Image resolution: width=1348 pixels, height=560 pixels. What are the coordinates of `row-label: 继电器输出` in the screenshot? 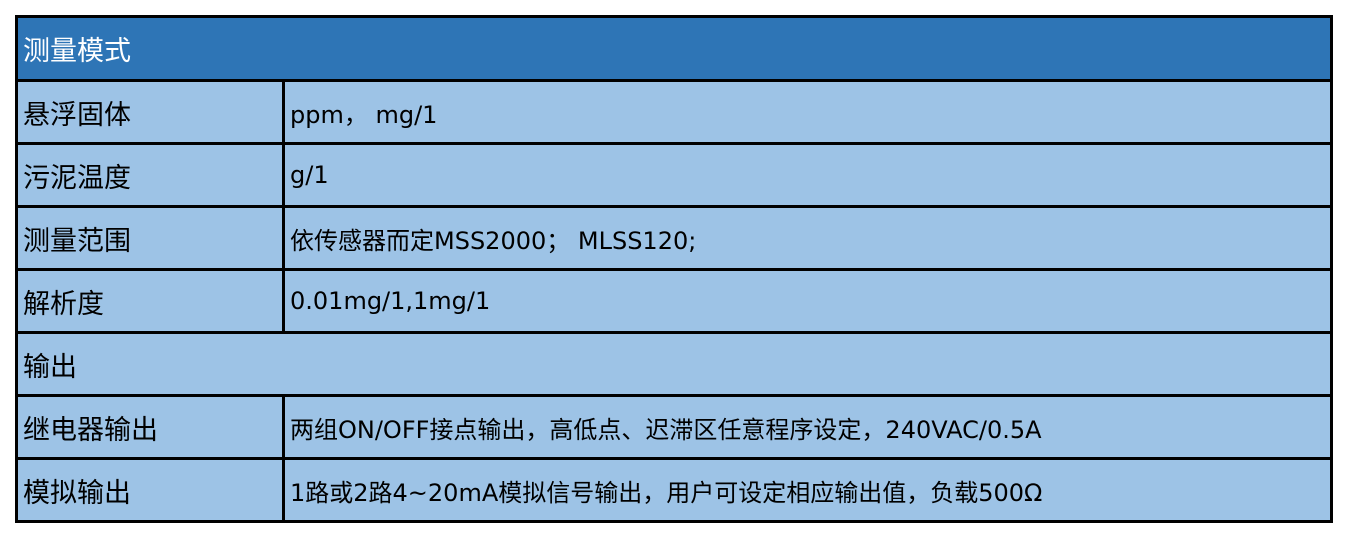 It's located at (150, 427).